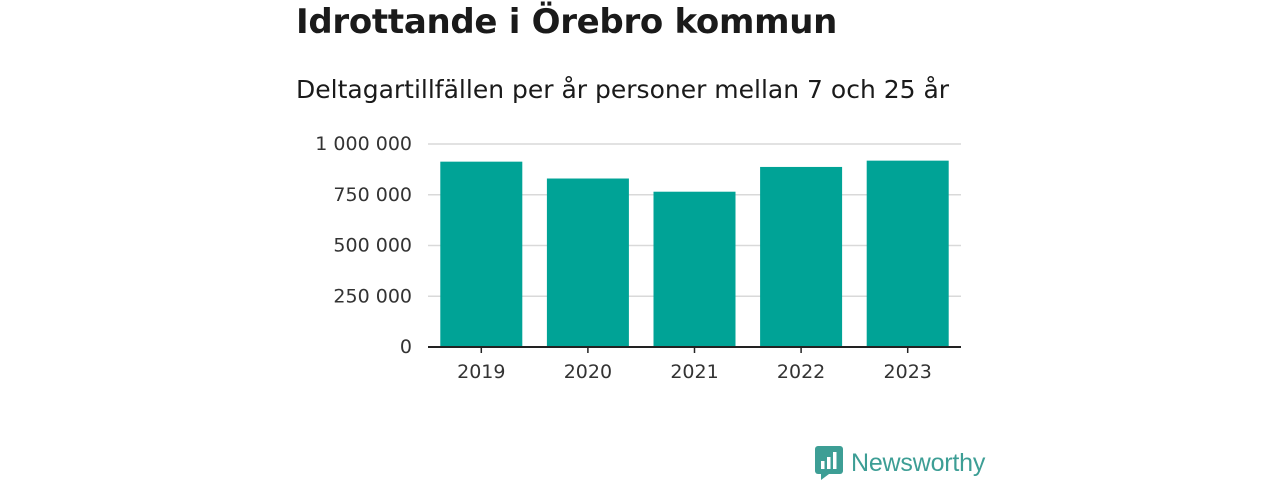 This screenshot has width=1280, height=480. I want to click on y-tick-label: 750 000, so click(372, 195).